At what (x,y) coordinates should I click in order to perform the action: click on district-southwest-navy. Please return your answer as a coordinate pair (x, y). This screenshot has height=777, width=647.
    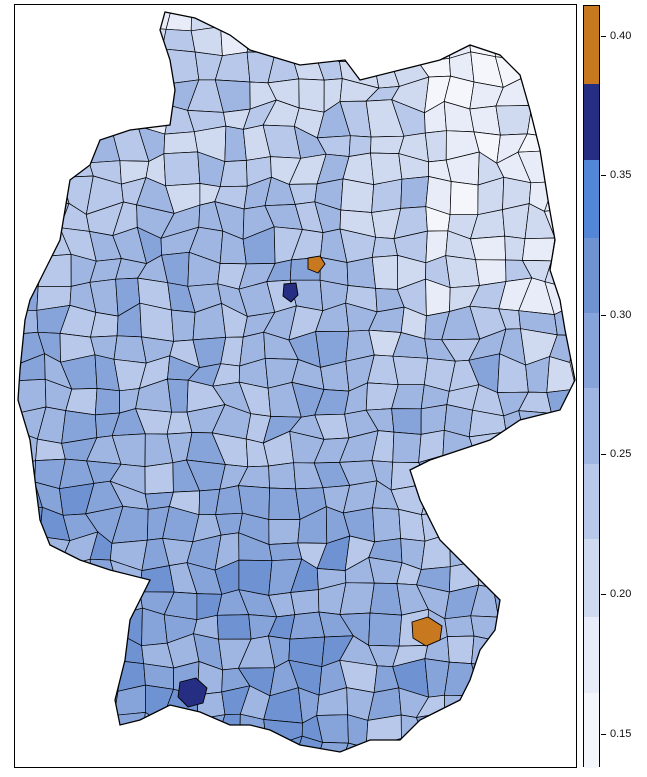
    Looking at the image, I should click on (192, 692).